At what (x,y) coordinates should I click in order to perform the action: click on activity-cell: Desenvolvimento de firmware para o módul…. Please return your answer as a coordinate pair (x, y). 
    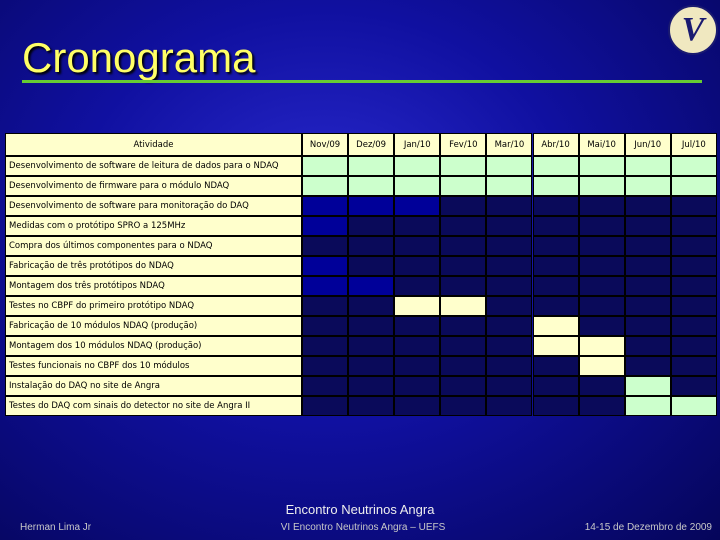
    Looking at the image, I should click on (153, 186).